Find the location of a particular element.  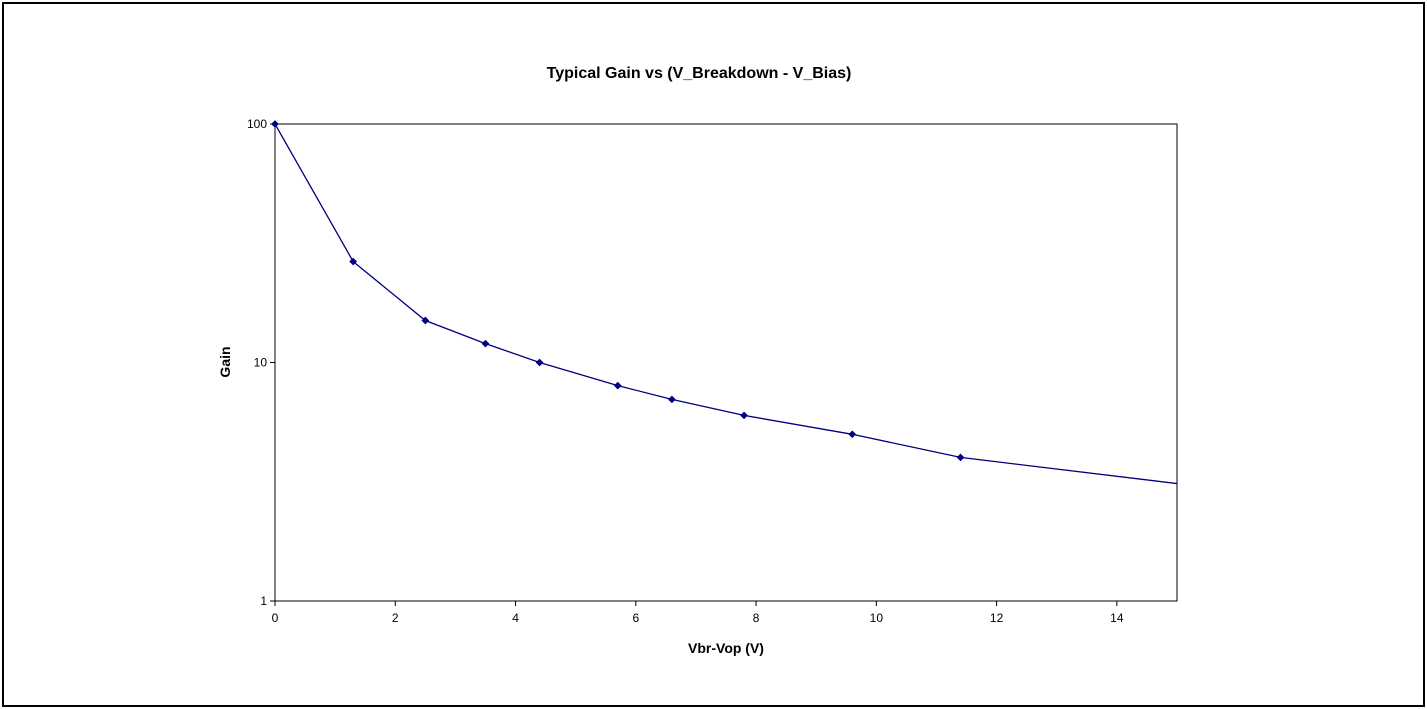

x-axis-label: Vbr-Vop (V) is located at coordinates (726, 648).